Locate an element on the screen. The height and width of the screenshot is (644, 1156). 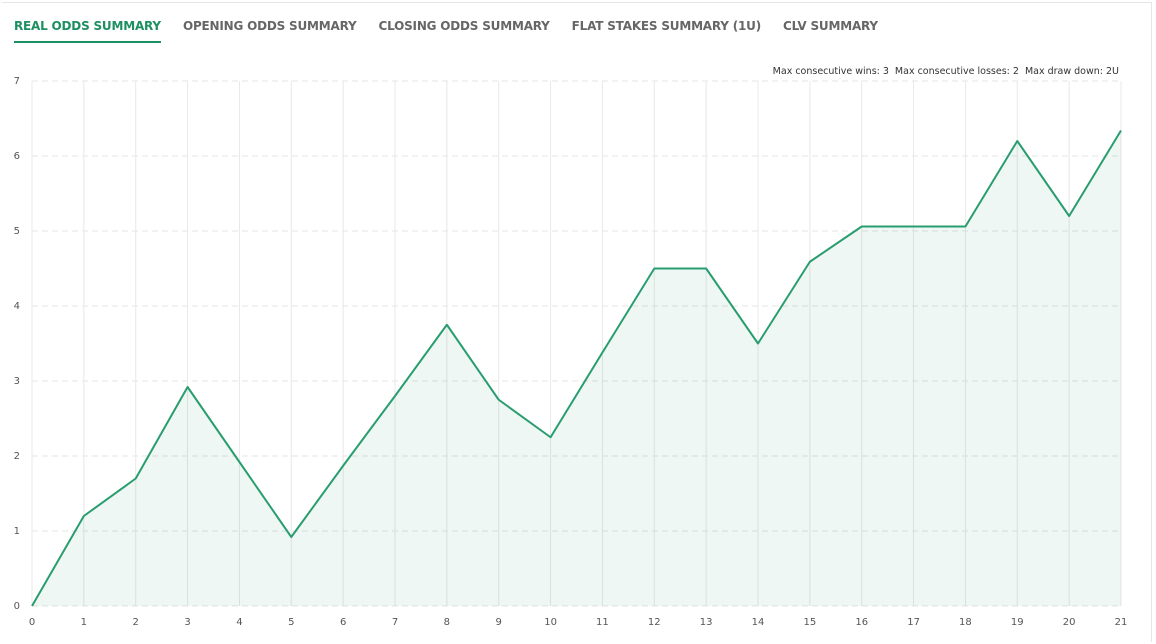
y-tick-label: 7 is located at coordinates (17, 81).